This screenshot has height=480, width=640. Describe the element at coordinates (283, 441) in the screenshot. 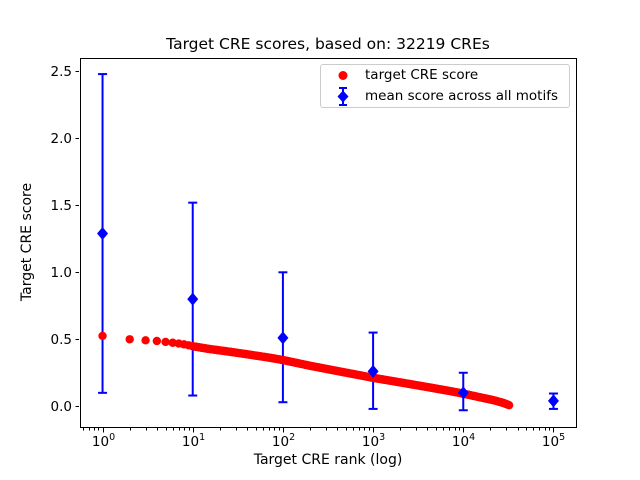

I see `x-tick-label: 10²` at that location.